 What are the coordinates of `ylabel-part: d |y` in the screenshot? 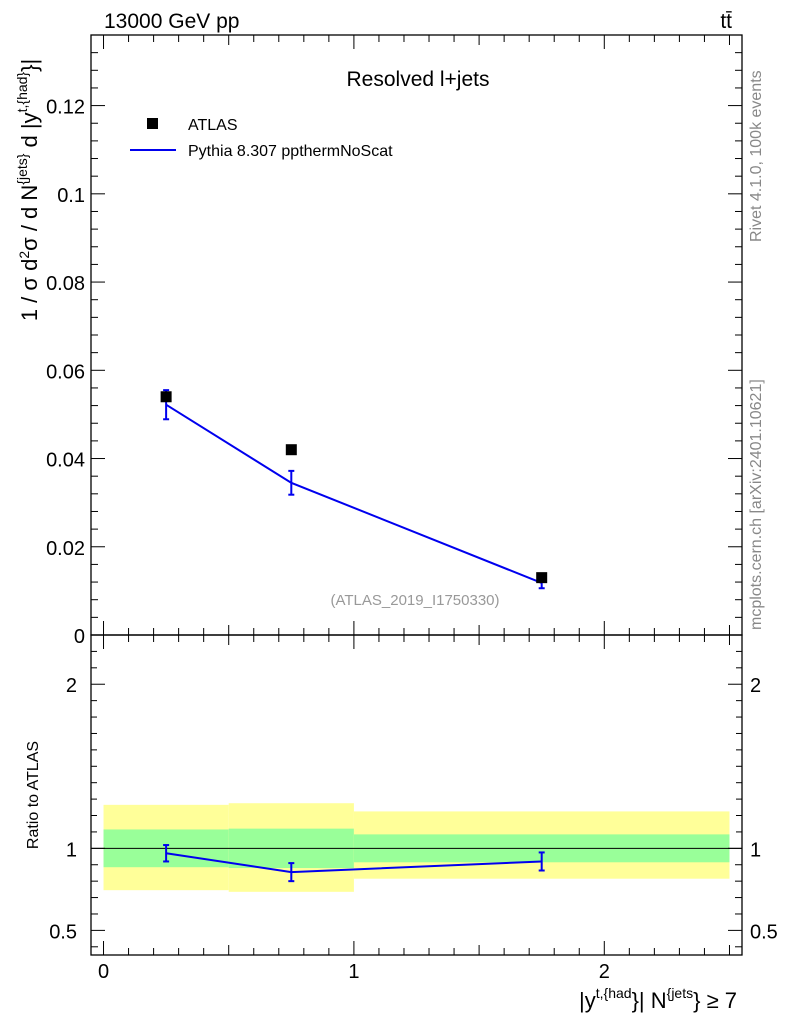 It's located at (29, 132).